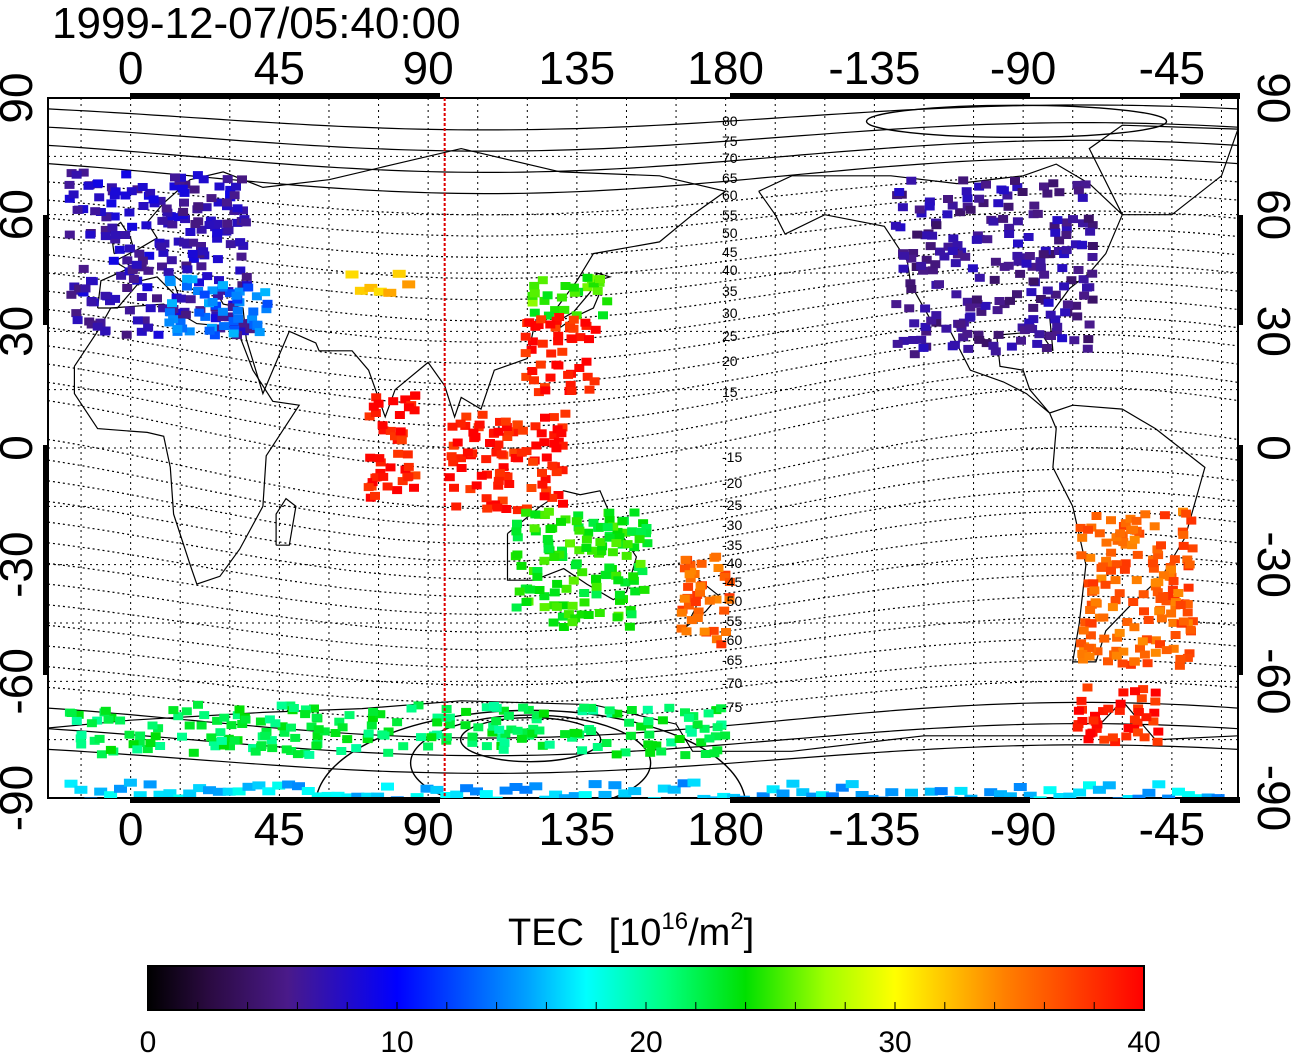 The height and width of the screenshot is (1057, 1292). Describe the element at coordinates (286, 521) in the screenshot. I see `coastline-segment` at that location.